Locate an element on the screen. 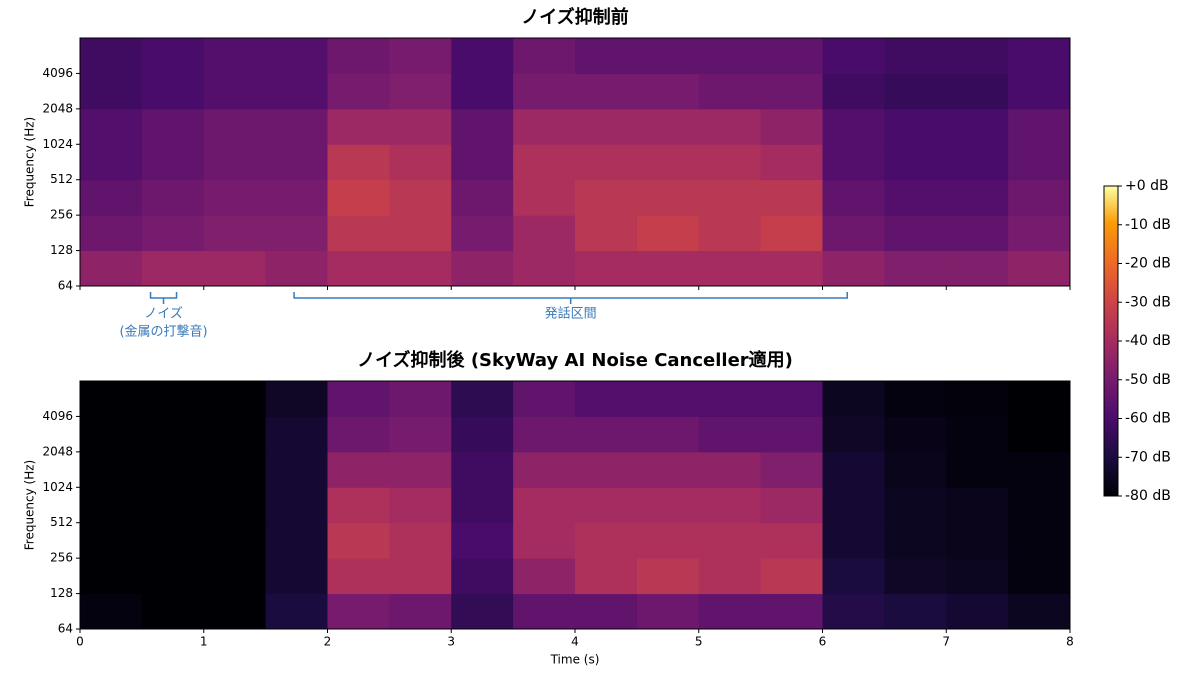 The width and height of the screenshot is (1200, 675). x-tick-label: 3 is located at coordinates (451, 642).